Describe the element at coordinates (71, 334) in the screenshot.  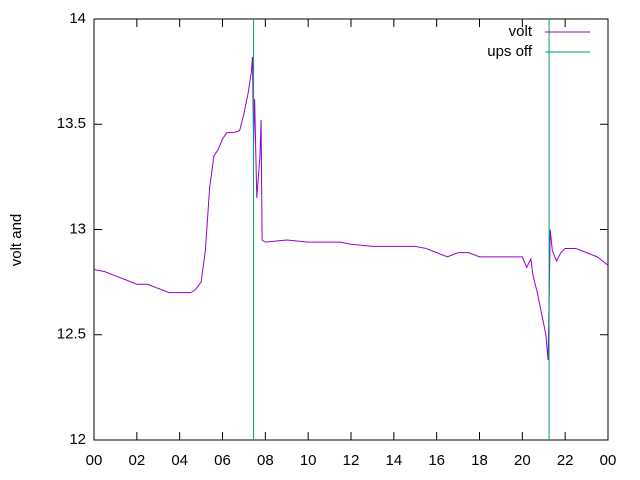
I see `y-tick-label: 12.5` at that location.